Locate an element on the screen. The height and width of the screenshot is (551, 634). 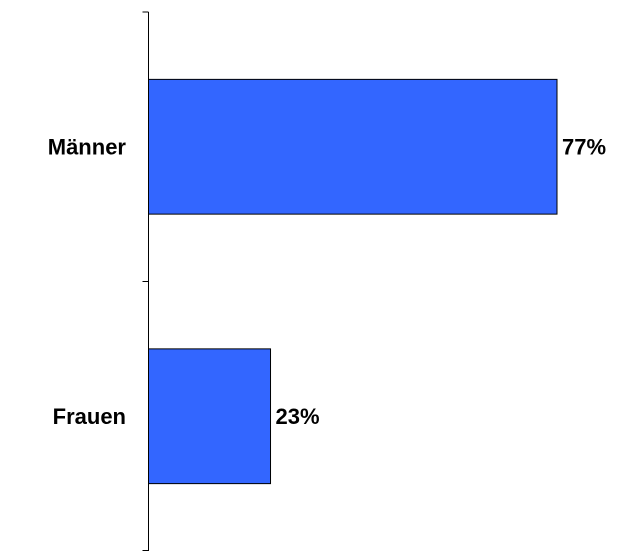
value-label: 77% is located at coordinates (584, 147).